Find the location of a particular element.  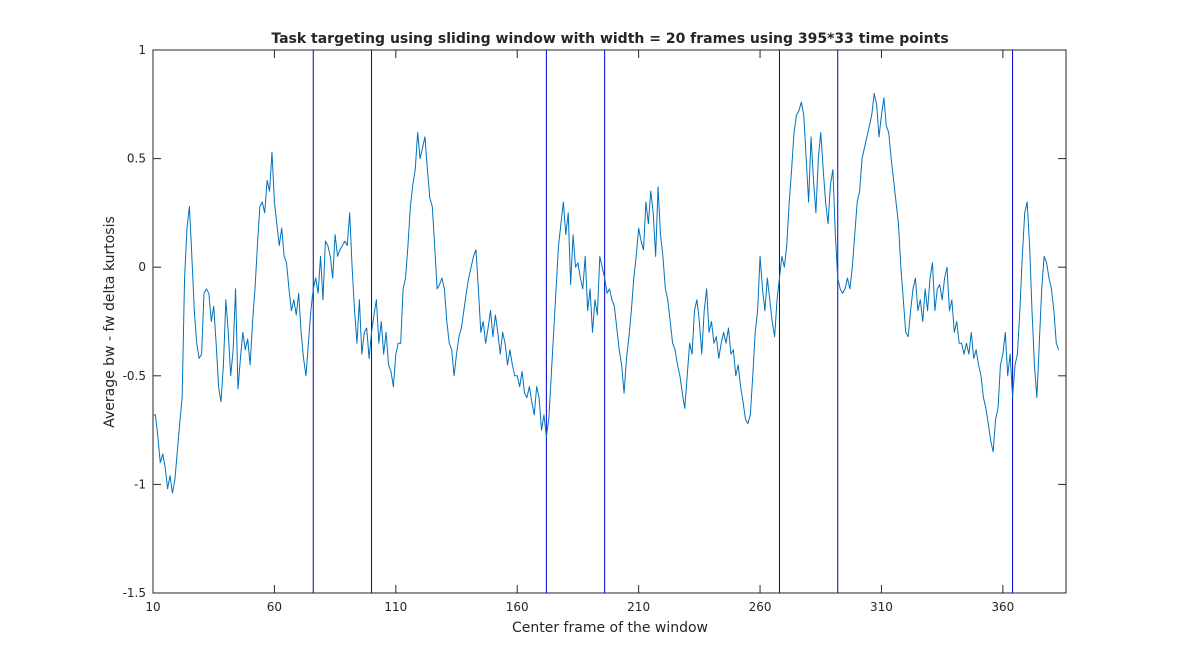

x-tick-label: 310 is located at coordinates (881, 607).